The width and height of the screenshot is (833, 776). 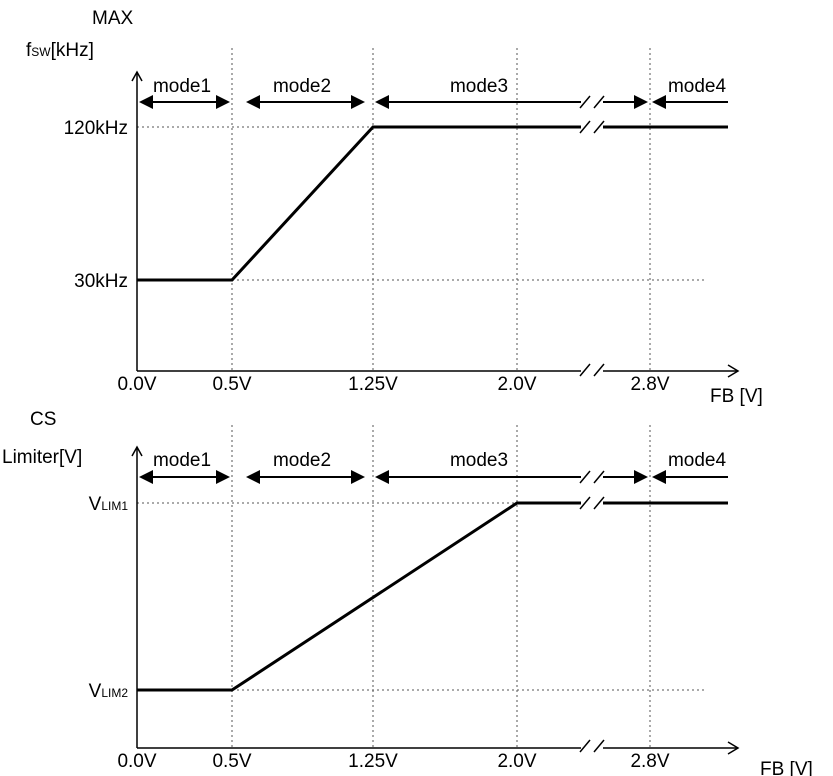 I want to click on y-axis-label-main: f, so click(x=29, y=50).